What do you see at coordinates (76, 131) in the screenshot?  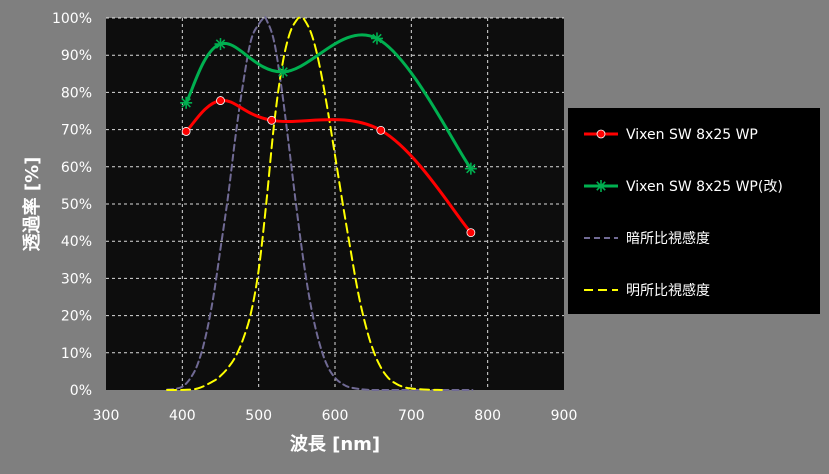 I see `y-tick-label: 70%` at bounding box center [76, 131].